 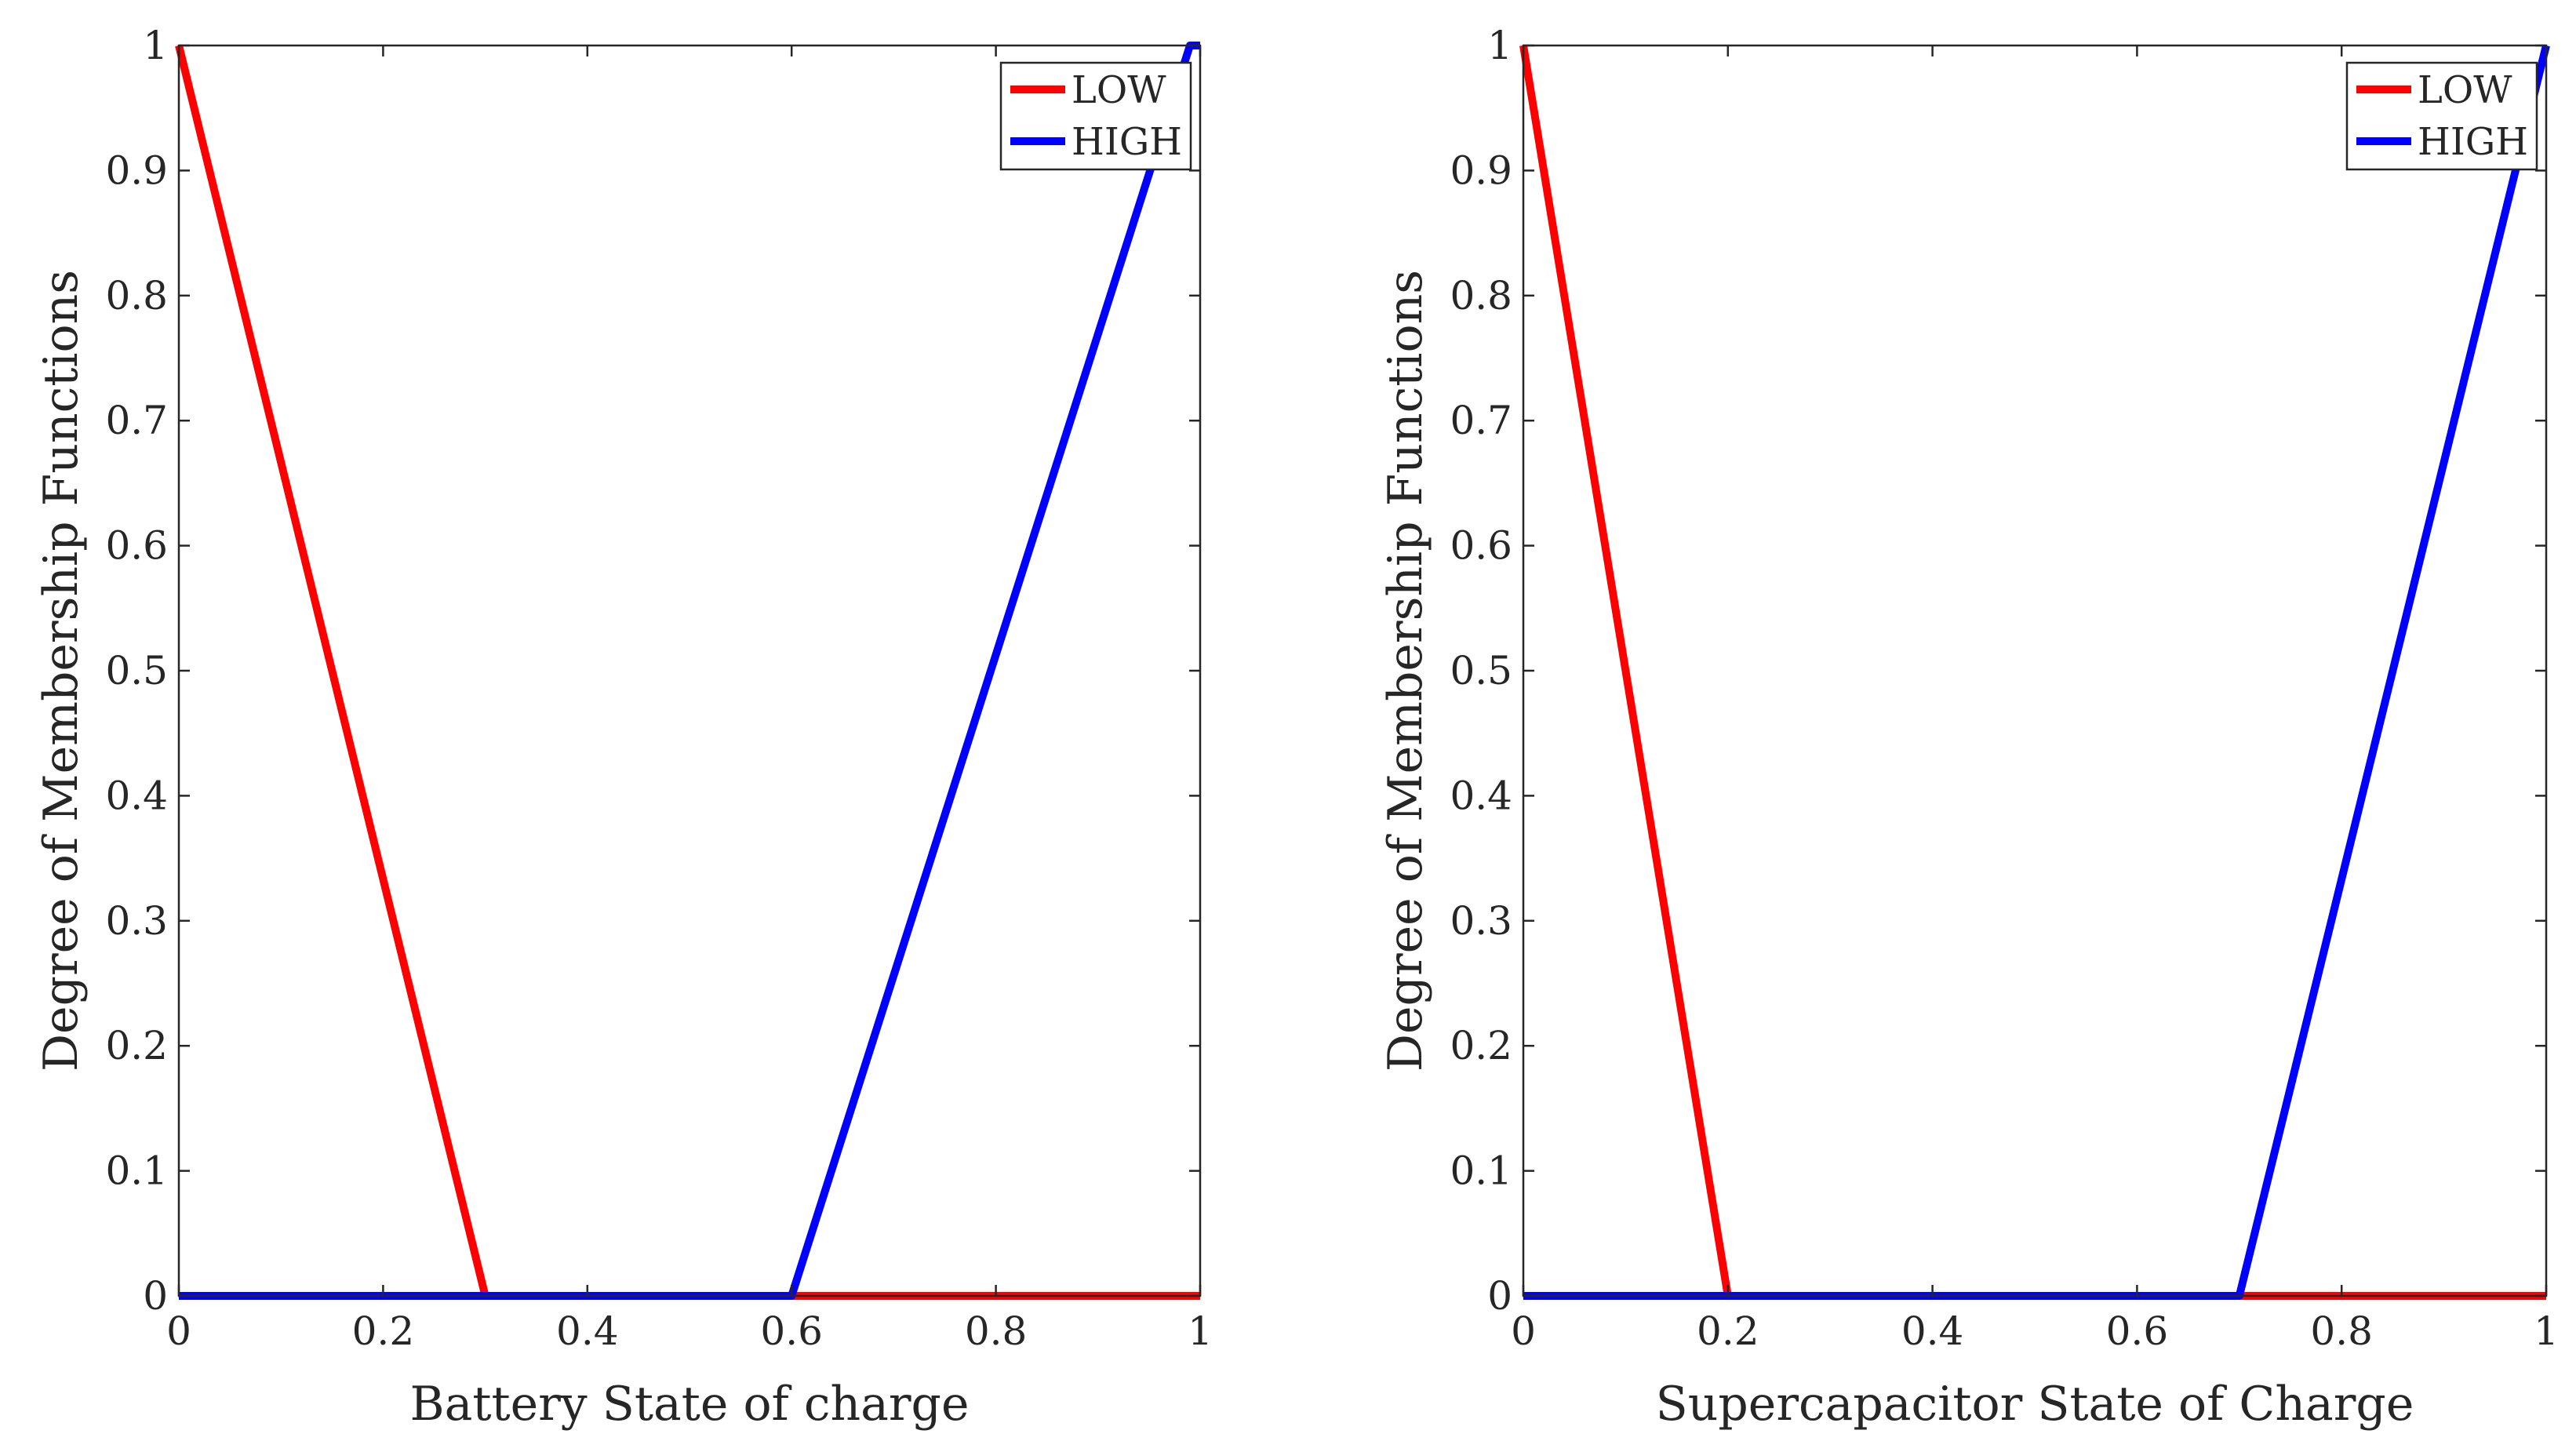 I want to click on x-axis-label: Battery State of charge, so click(x=690, y=1404).